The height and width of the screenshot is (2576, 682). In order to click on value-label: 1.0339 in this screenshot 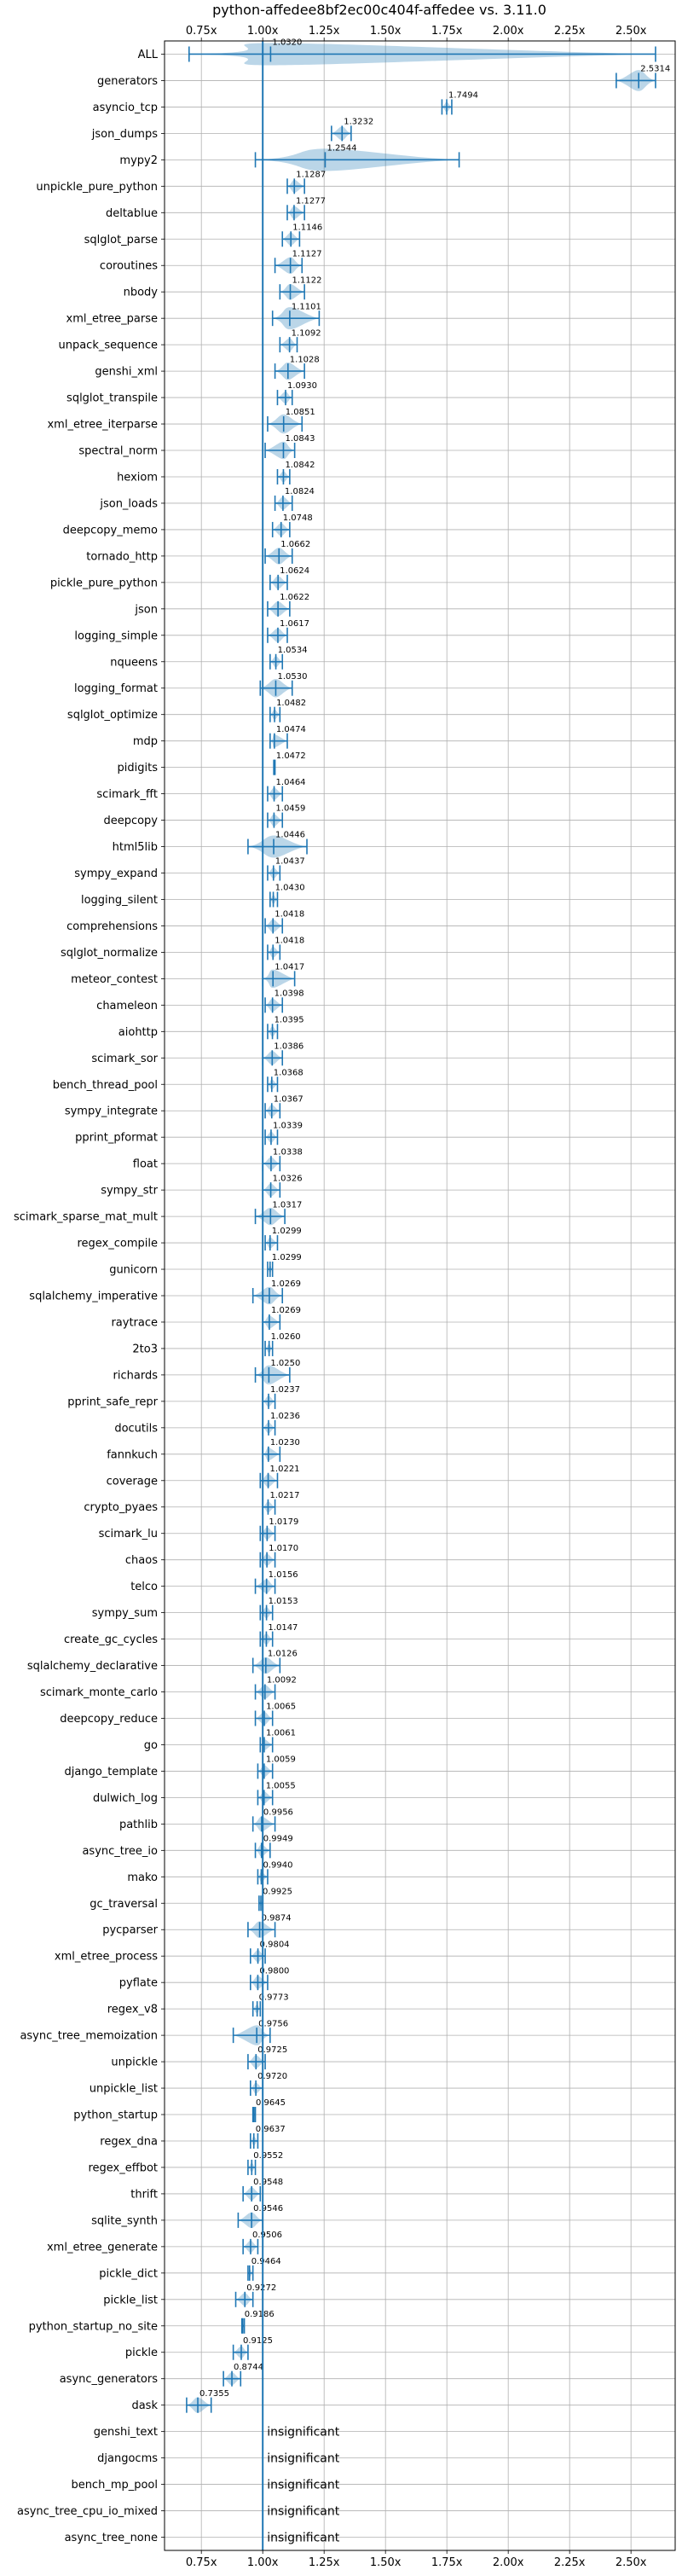, I will do `click(288, 1125)`.